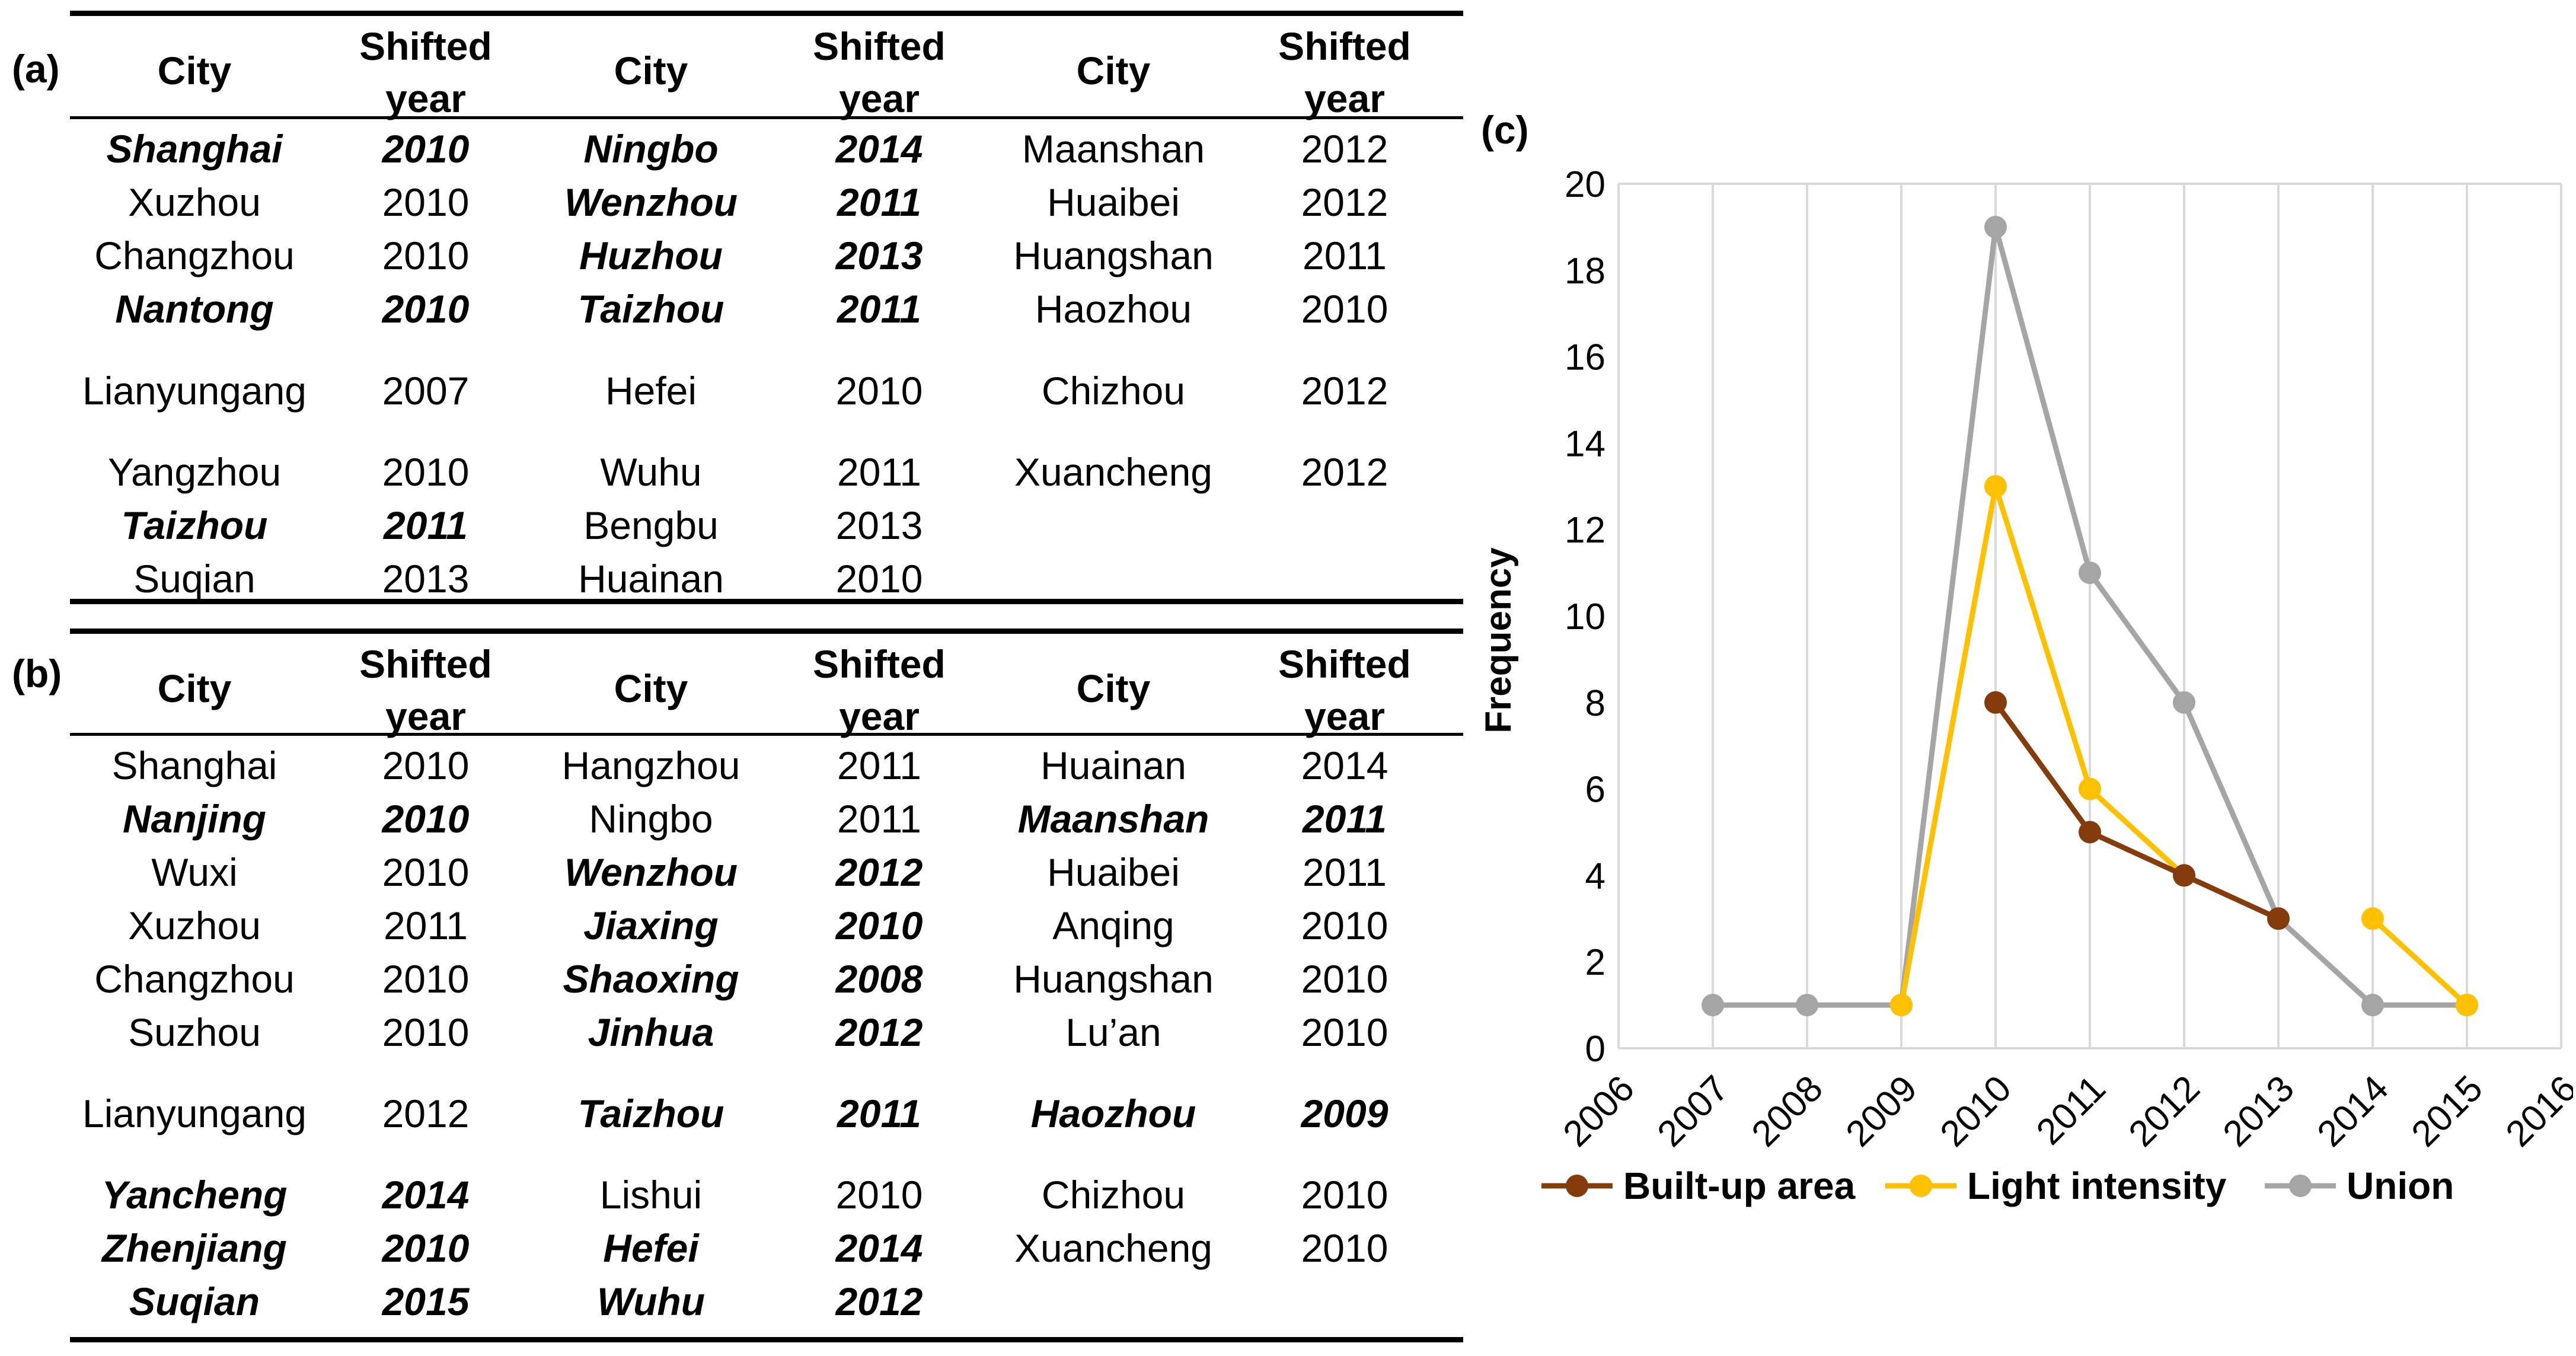 The image size is (2576, 1356). I want to click on panel_b-cell: Wuhu, so click(651, 1301).